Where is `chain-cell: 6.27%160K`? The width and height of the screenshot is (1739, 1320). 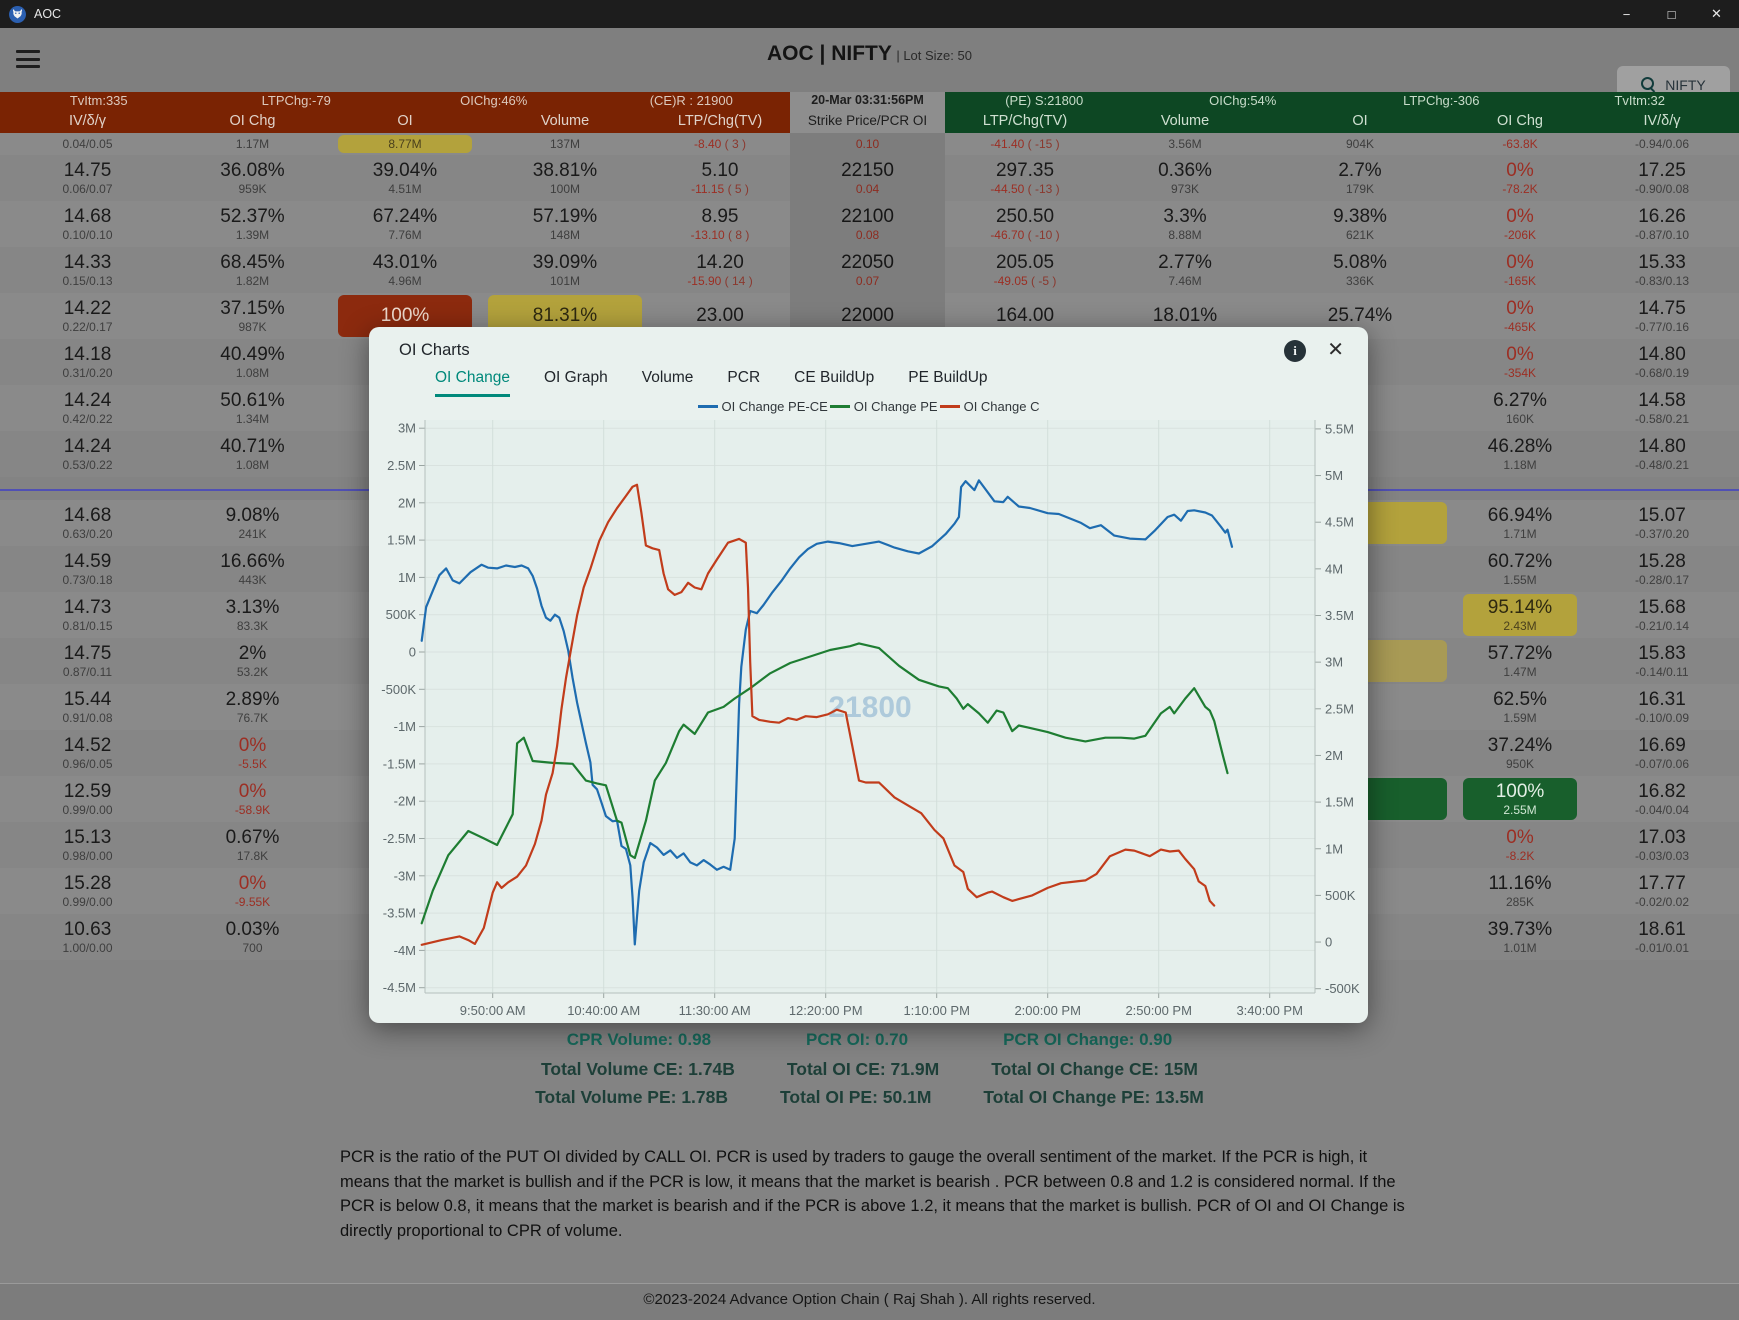 chain-cell: 6.27%160K is located at coordinates (1520, 408).